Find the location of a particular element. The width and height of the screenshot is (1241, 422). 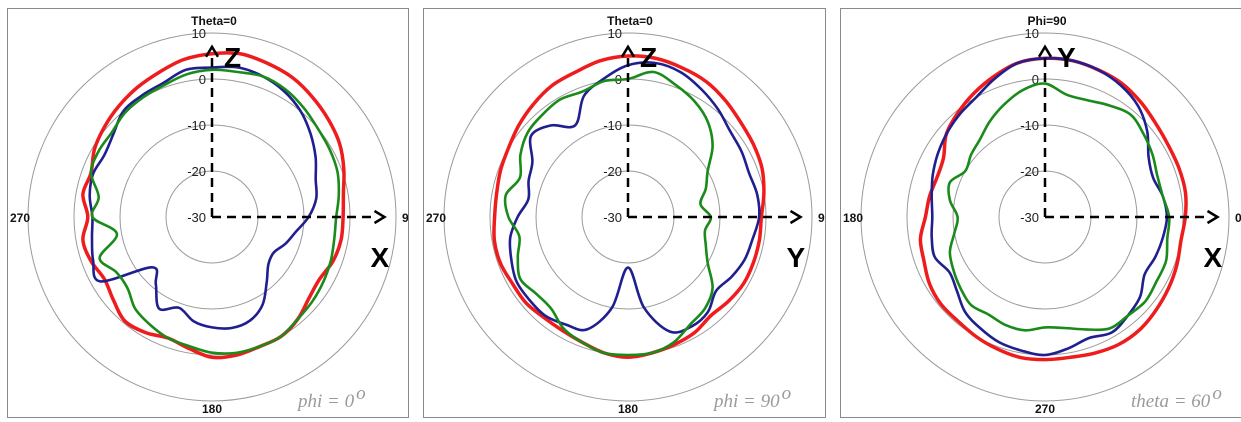

bottom-angle-label: 270 is located at coordinates (1045, 409).